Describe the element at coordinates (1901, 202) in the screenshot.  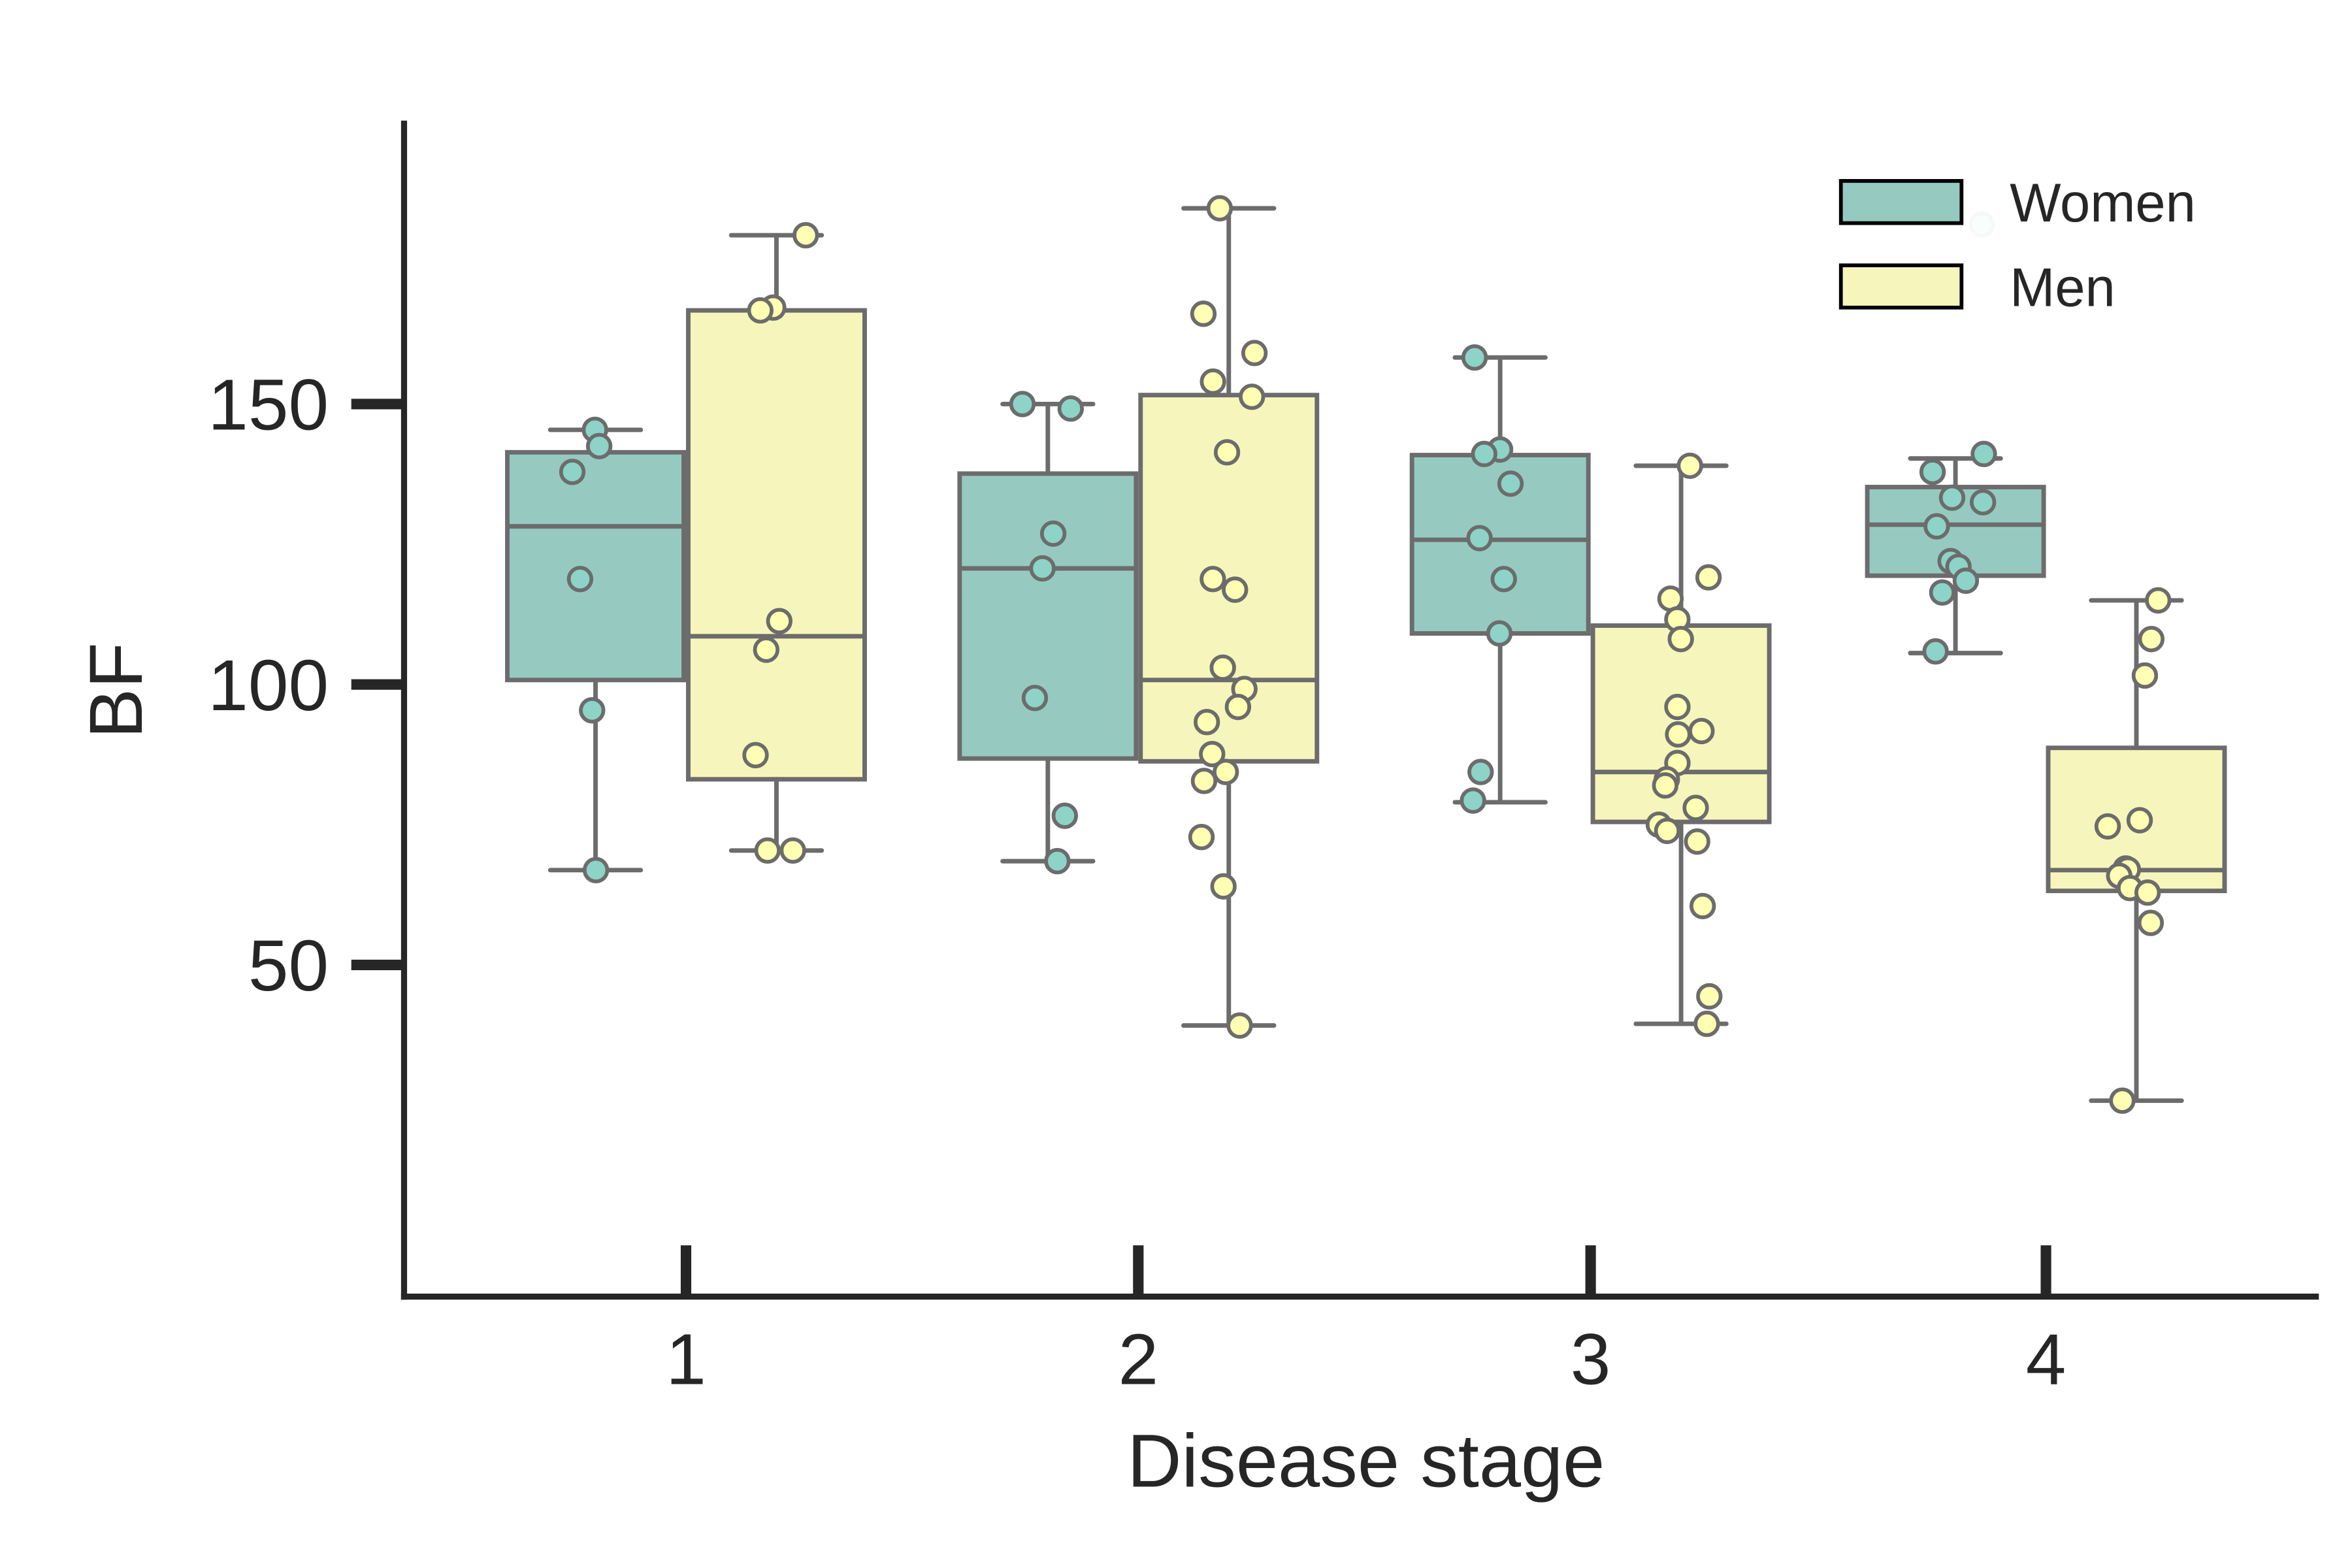
I see `legend-swatch-women` at that location.